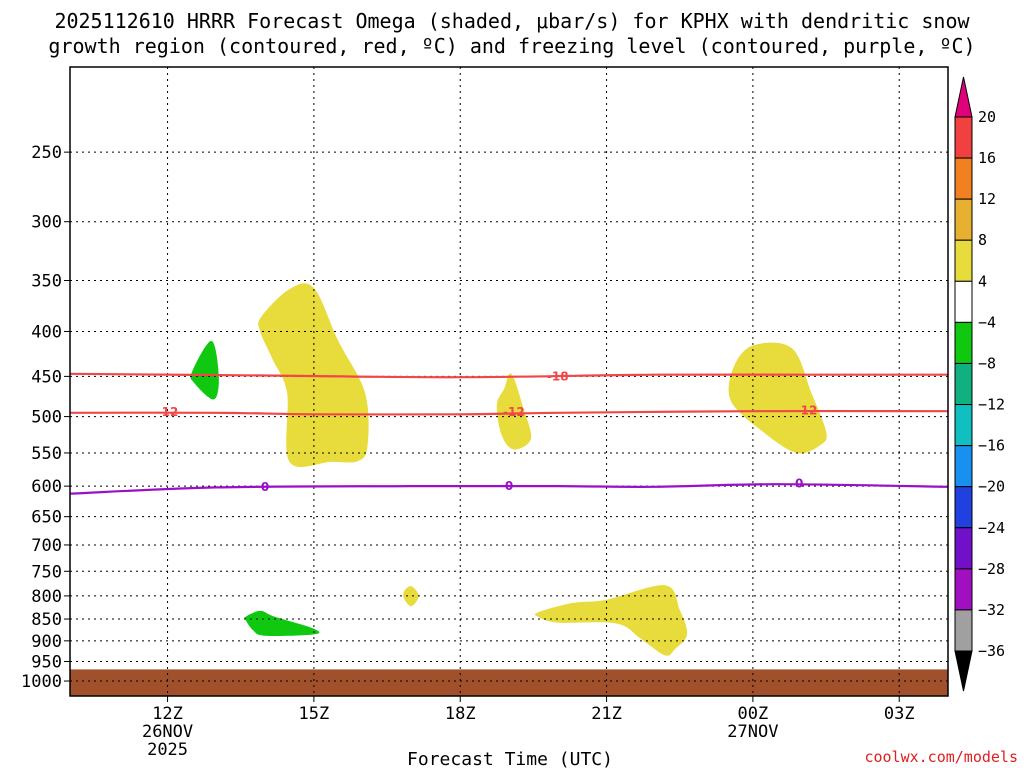 The image size is (1024, 768). What do you see at coordinates (987, 117) in the screenshot?
I see `colorbar-tick-label: 20` at bounding box center [987, 117].